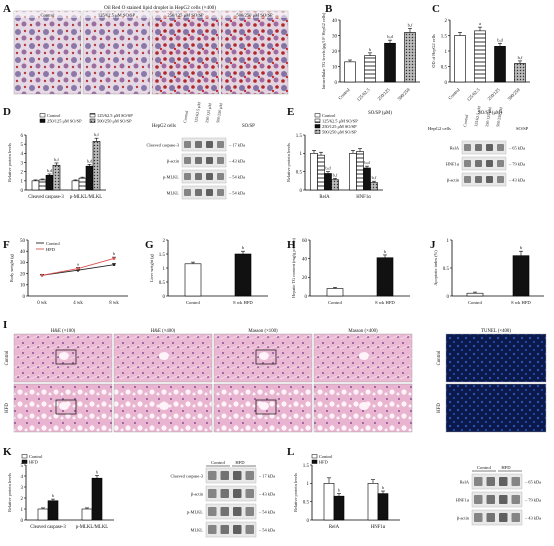 The image size is (554, 546). I want to click on y-axis-label-H: Hepatic TG content (mg/g protein), so click(293, 268).